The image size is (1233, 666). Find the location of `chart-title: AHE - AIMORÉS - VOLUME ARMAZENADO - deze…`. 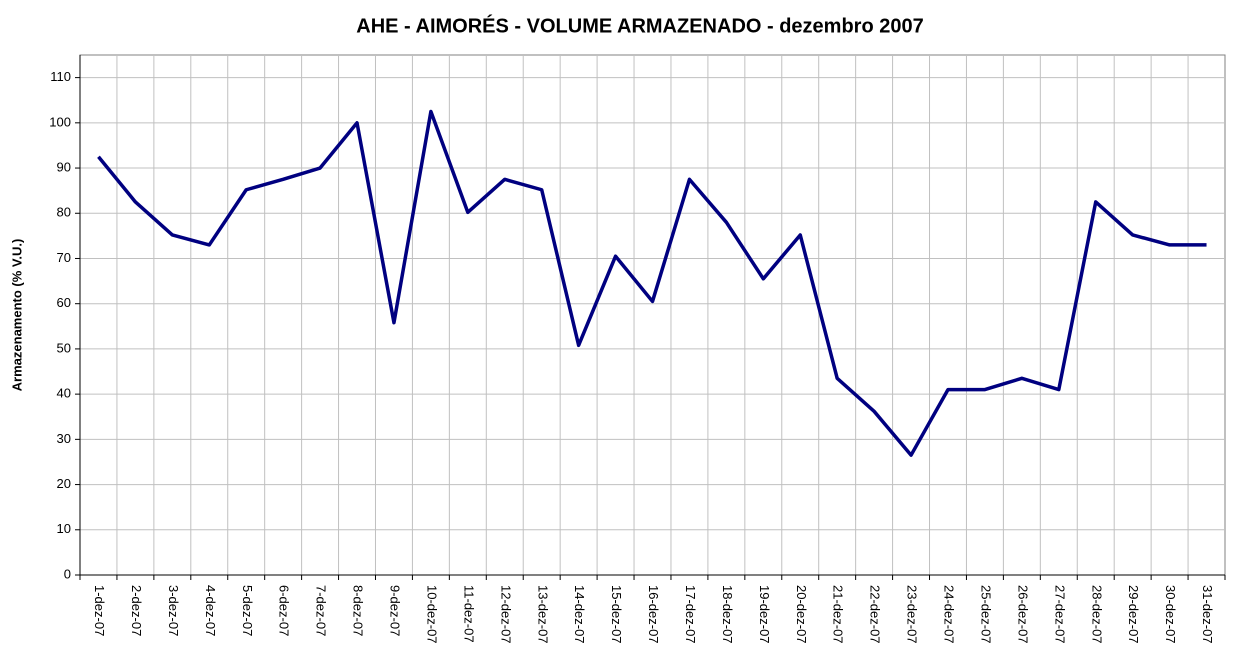

chart-title: AHE - AIMORÉS - VOLUME ARMAZENADO - deze… is located at coordinates (639, 25).